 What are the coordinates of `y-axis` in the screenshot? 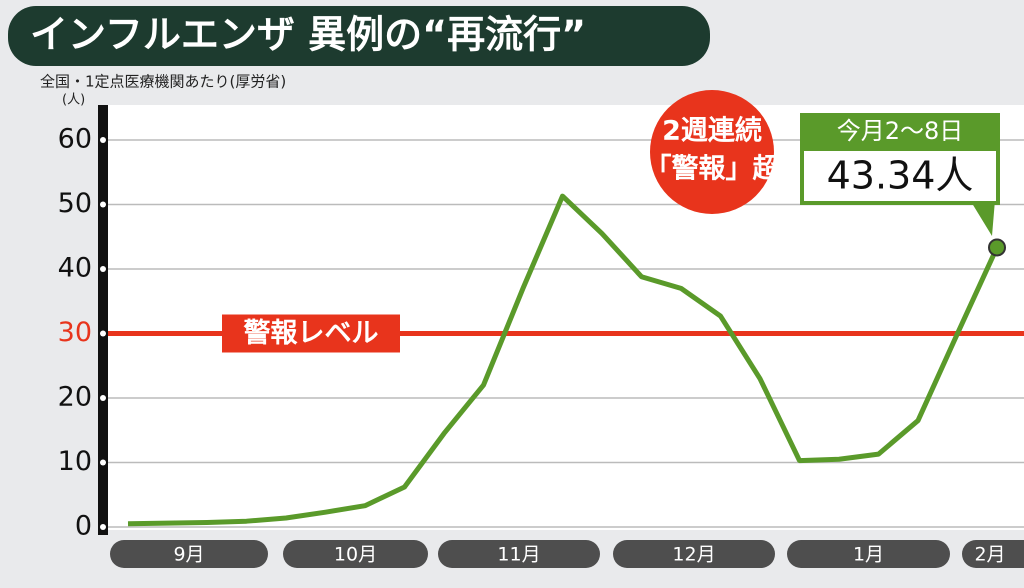 It's located at (103, 320).